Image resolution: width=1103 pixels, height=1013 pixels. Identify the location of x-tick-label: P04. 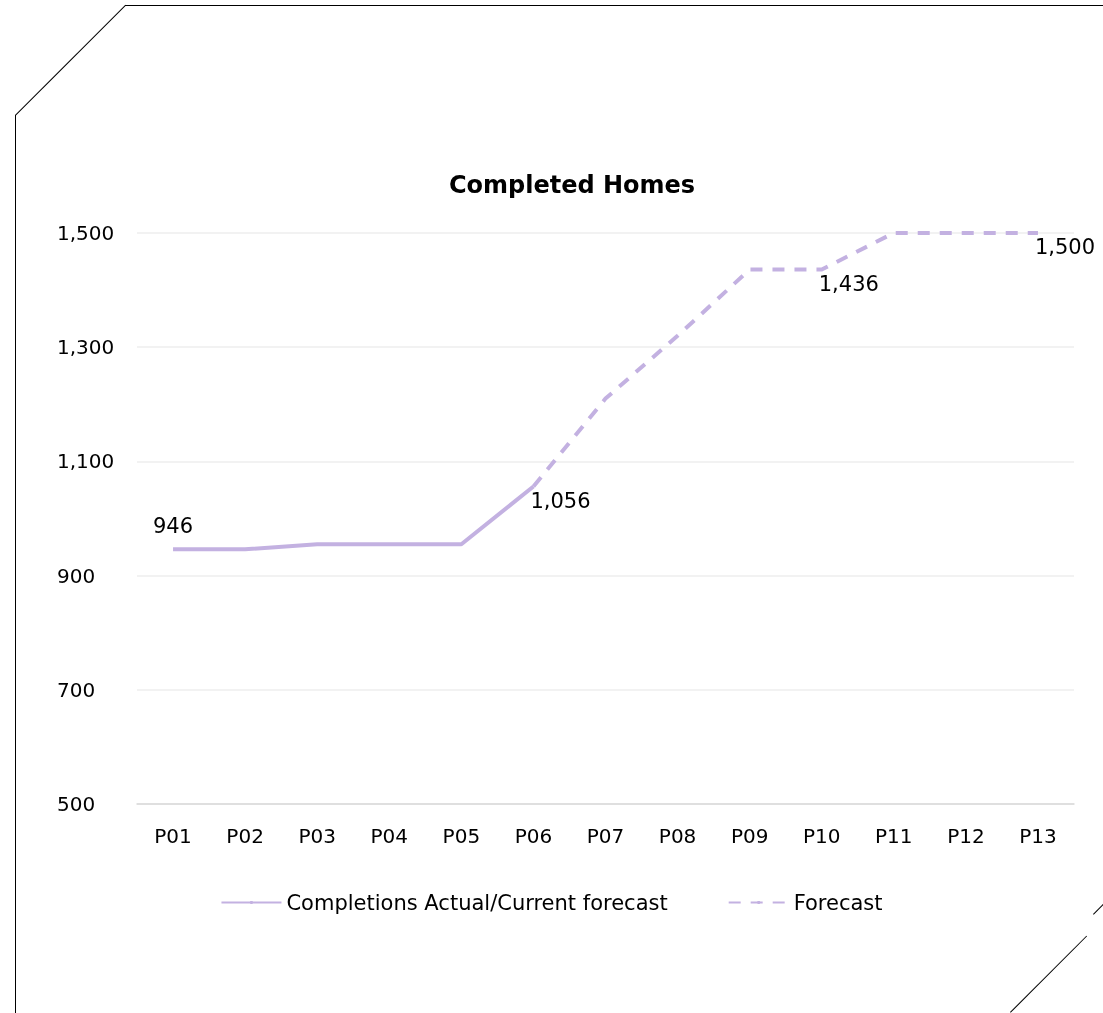
(389, 836).